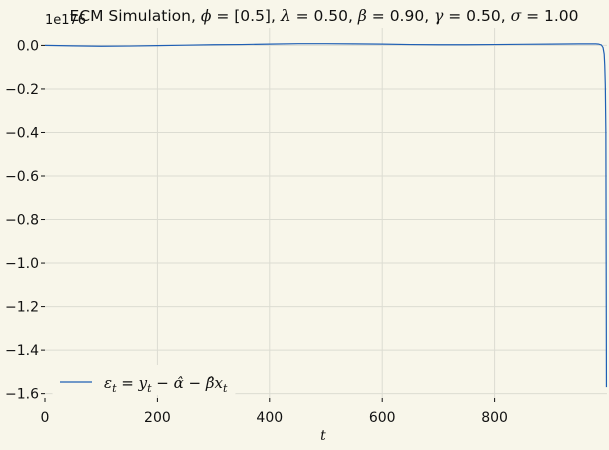 Image resolution: width=609 pixels, height=450 pixels. What do you see at coordinates (45, 418) in the screenshot?
I see `x-tick-label: 0` at bounding box center [45, 418].